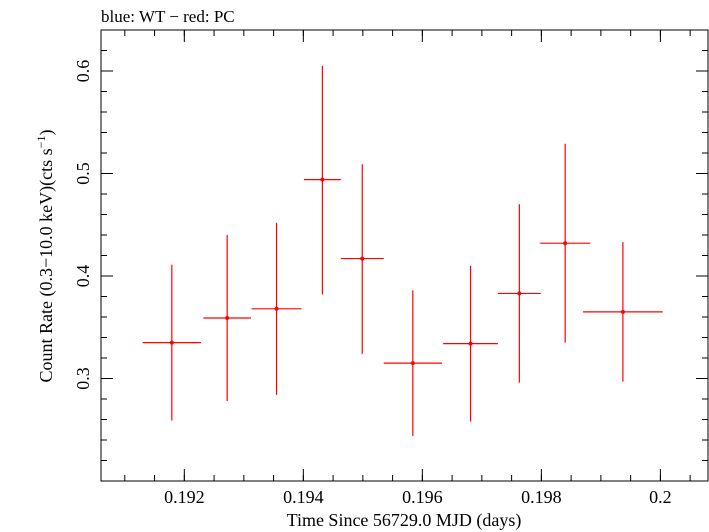 This screenshot has height=532, width=709. What do you see at coordinates (404, 520) in the screenshot?
I see `x-axis-label: Time Since 56729.0 MJD (days)` at bounding box center [404, 520].